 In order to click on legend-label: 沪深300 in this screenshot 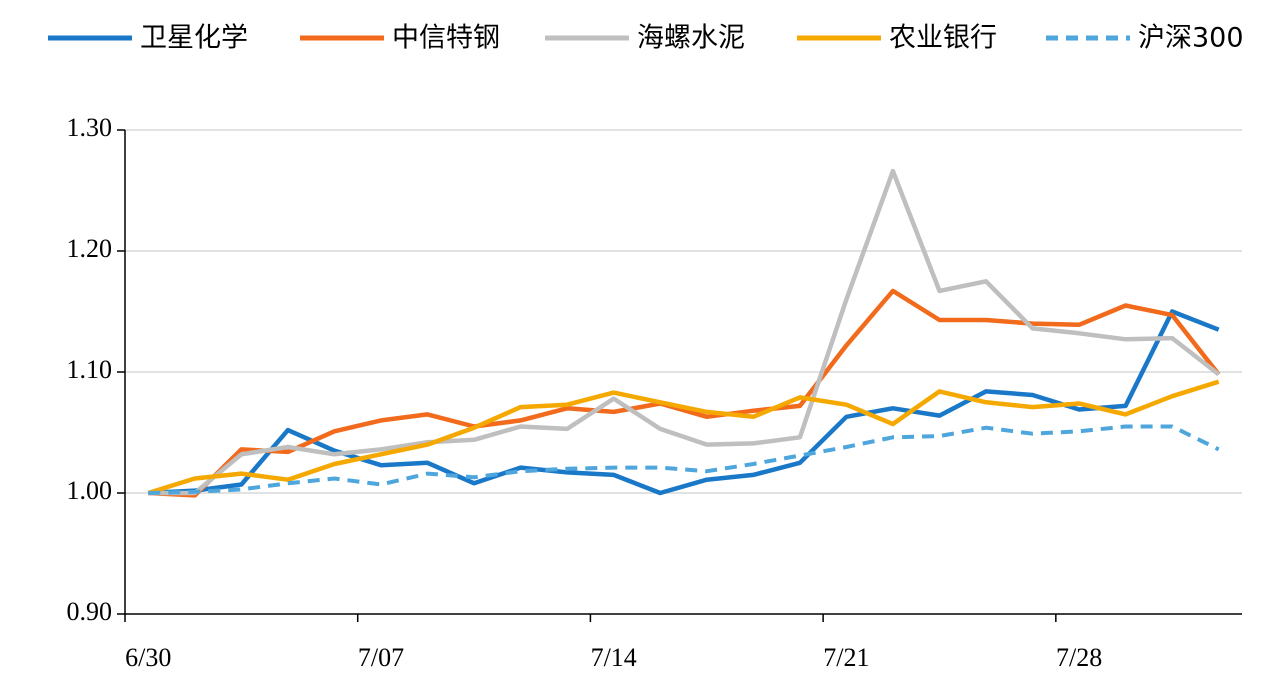, I will do `click(1191, 38)`.